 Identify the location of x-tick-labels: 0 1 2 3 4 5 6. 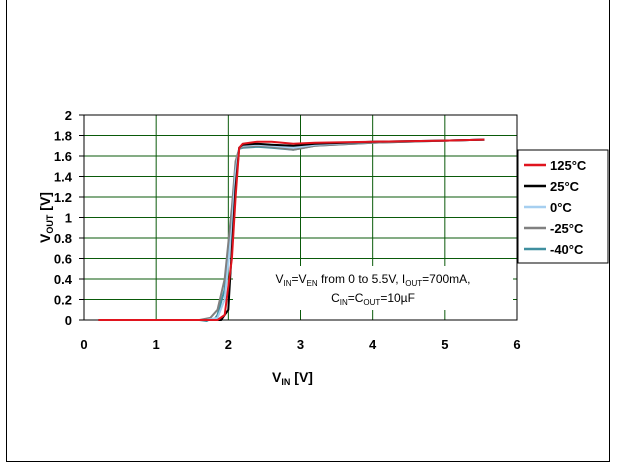
(300, 344).